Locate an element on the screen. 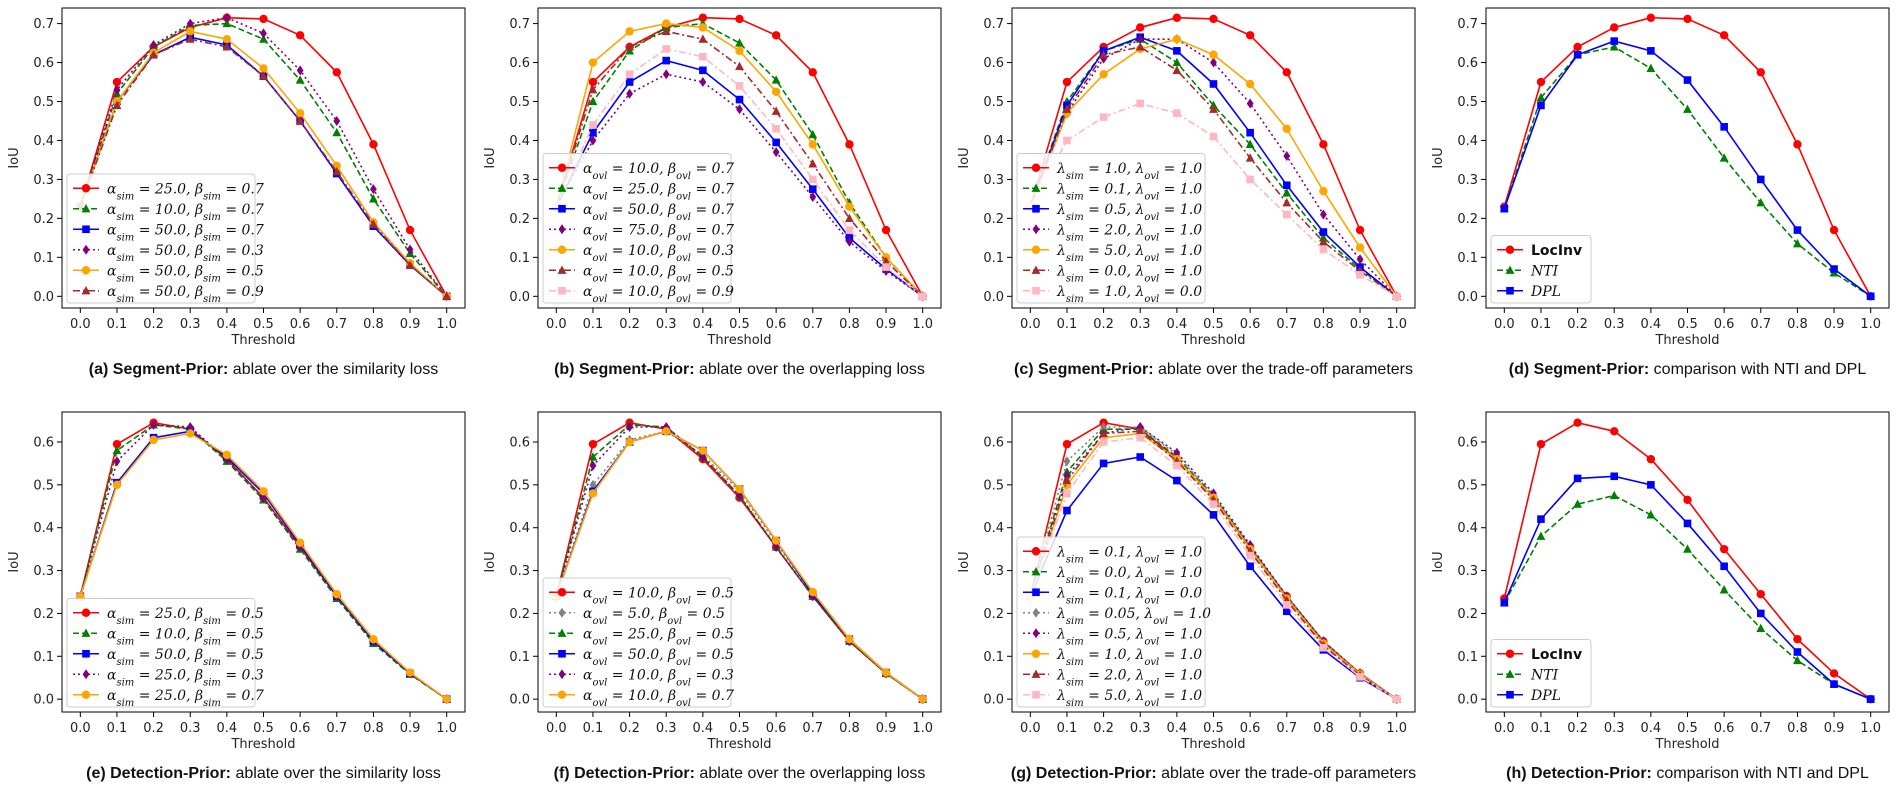 The width and height of the screenshot is (1901, 799). legend-label: αovl = 10.0, βovl = 0.5 is located at coordinates (658, 595).